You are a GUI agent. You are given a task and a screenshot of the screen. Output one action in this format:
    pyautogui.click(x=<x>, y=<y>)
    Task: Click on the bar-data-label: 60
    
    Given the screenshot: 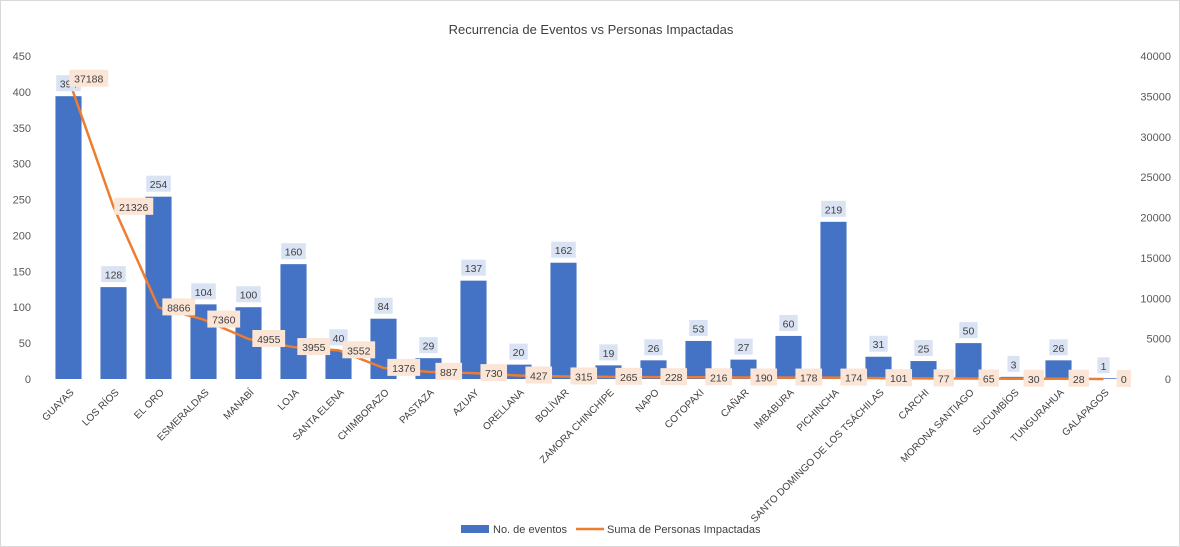 What is the action you would take?
    pyautogui.click(x=788, y=322)
    